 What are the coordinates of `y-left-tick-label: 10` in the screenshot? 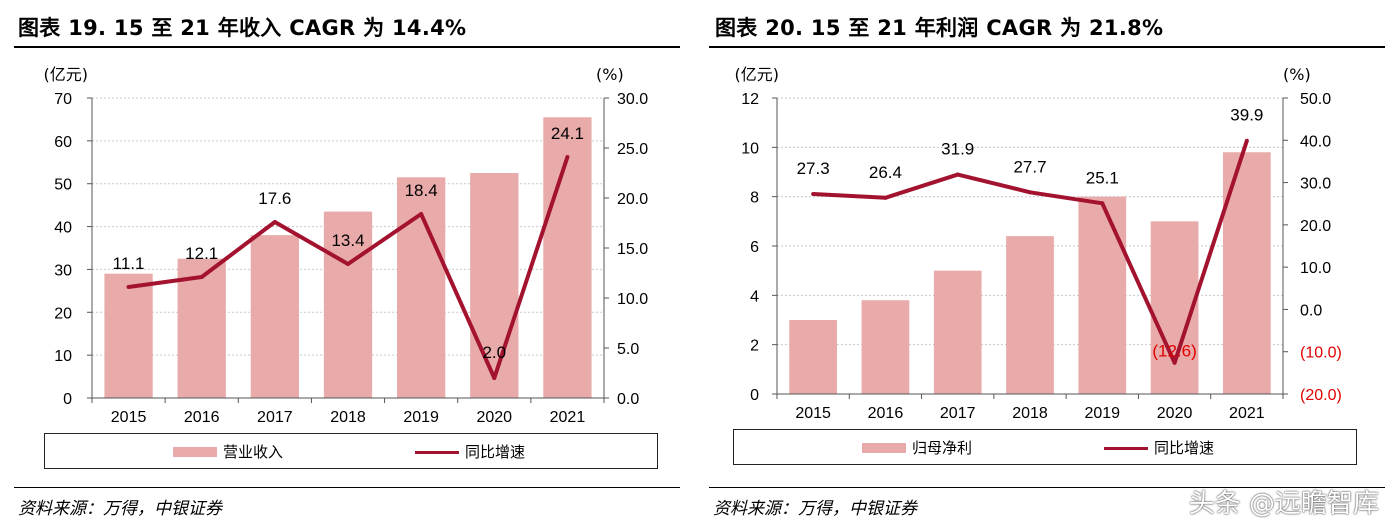 It's located at (63, 356).